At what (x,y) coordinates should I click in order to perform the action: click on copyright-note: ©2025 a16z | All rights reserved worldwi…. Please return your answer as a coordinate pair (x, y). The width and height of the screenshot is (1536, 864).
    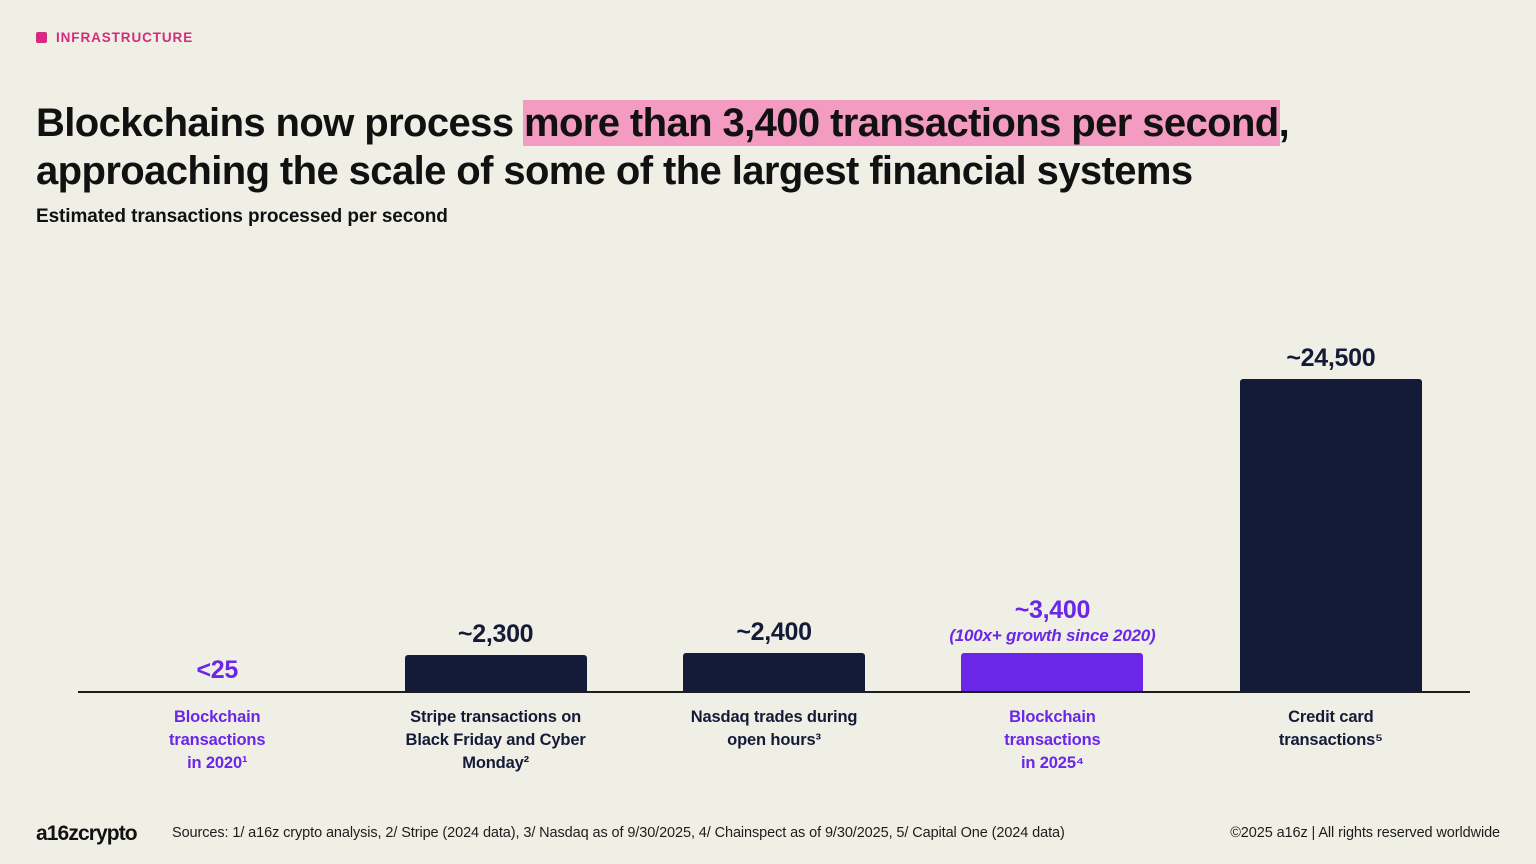
    Looking at the image, I should click on (1365, 833).